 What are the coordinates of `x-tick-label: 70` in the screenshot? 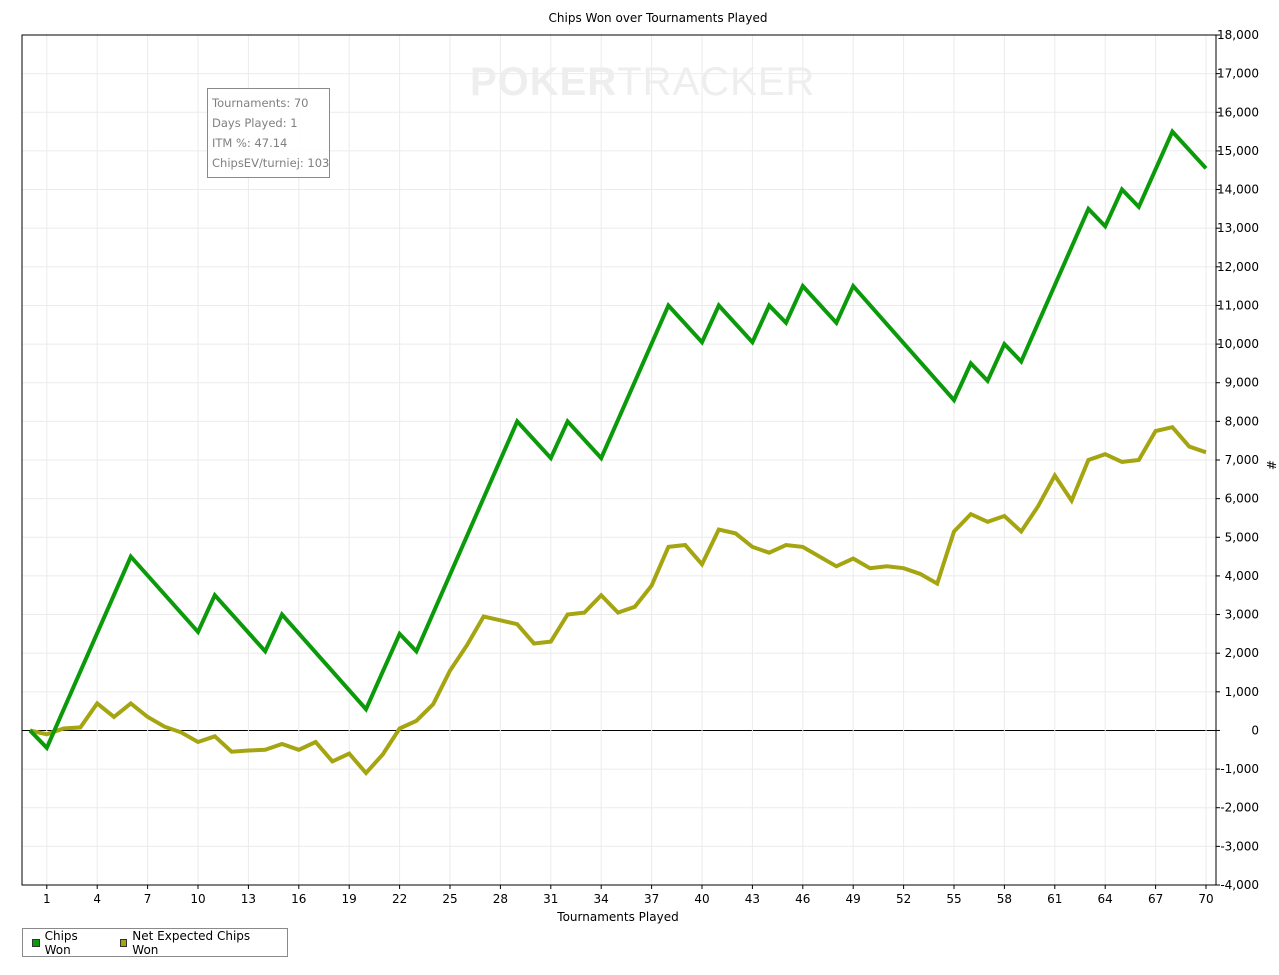 It's located at (1205, 899).